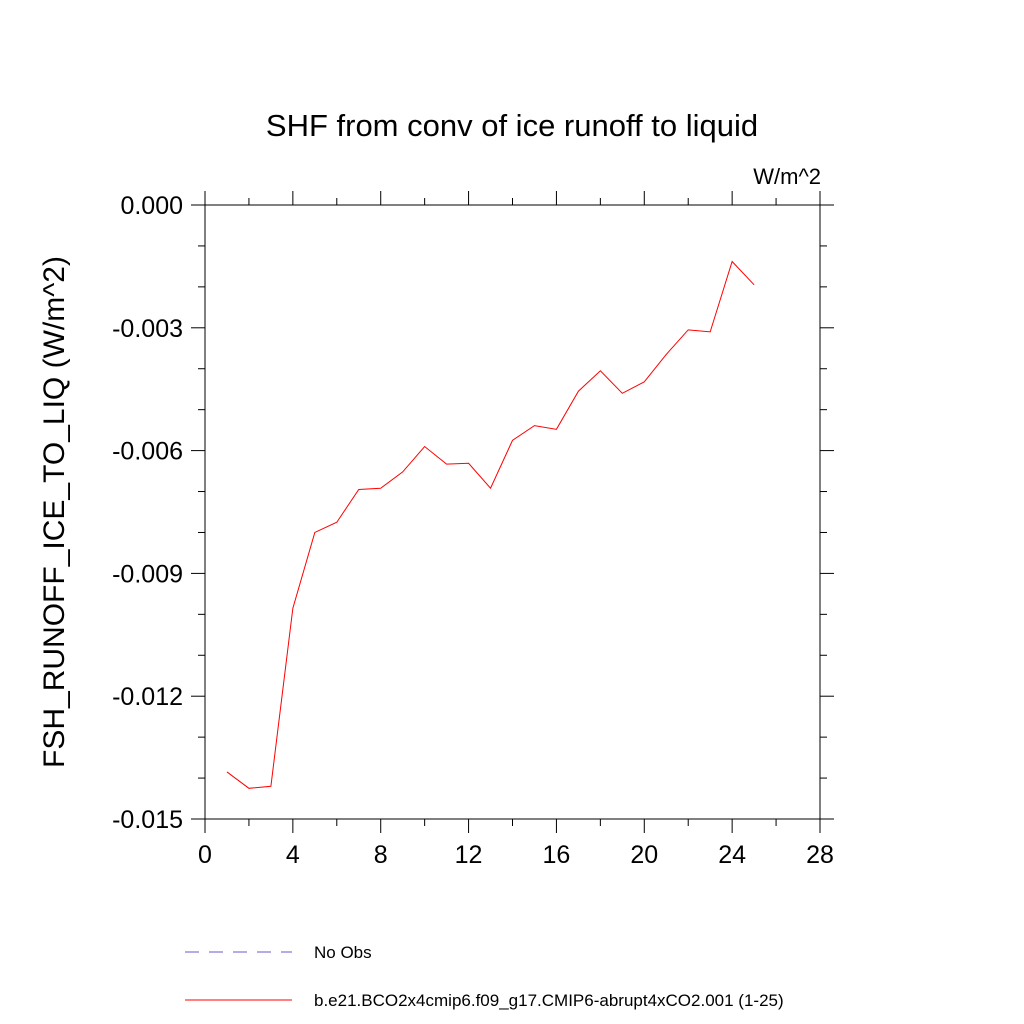  Describe the element at coordinates (147, 697) in the screenshot. I see `y-tick-label: -0.012` at that location.